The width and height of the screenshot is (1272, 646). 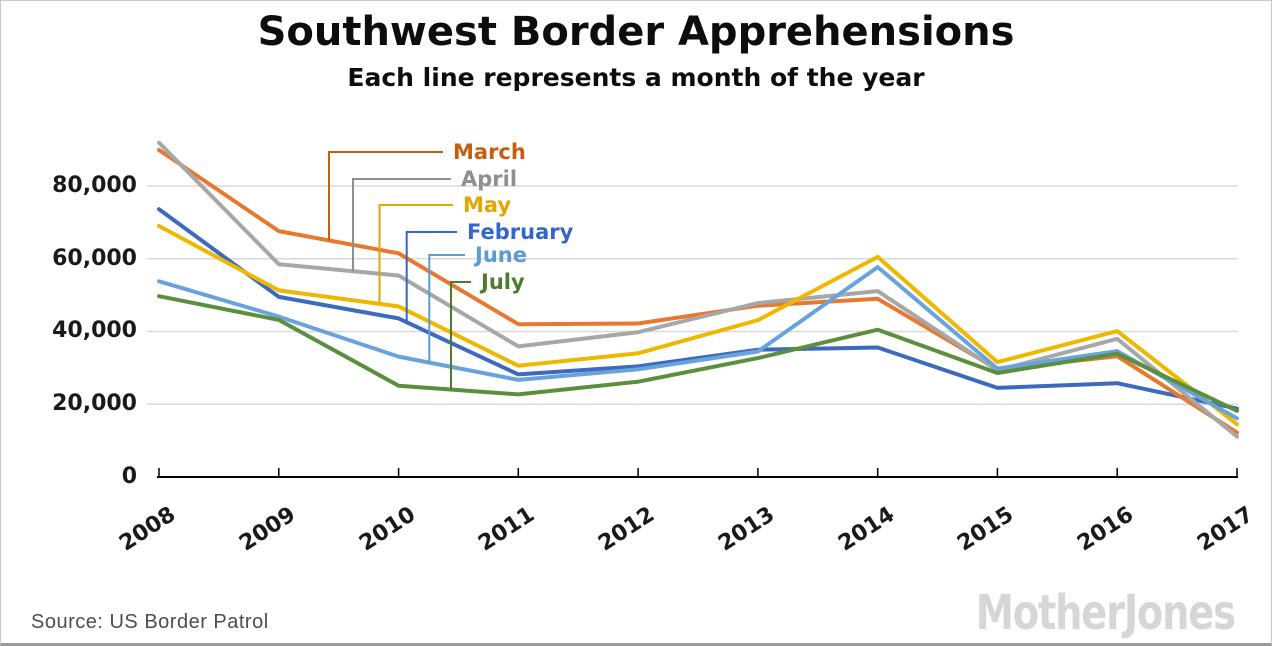 I want to click on mother-jones-logo: MotherJones, so click(x=1106, y=613).